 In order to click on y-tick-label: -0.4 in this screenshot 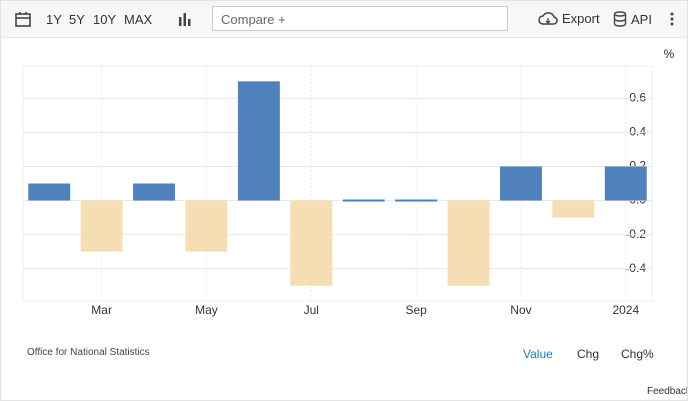, I will do `click(635, 268)`.